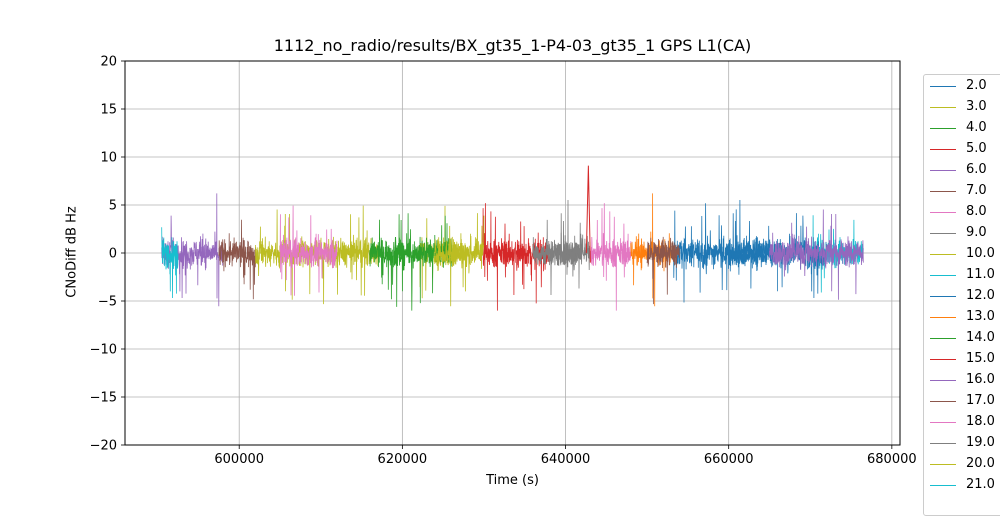 The width and height of the screenshot is (1000, 516). Describe the element at coordinates (239, 459) in the screenshot. I see `x-tick-label: 600000` at that location.